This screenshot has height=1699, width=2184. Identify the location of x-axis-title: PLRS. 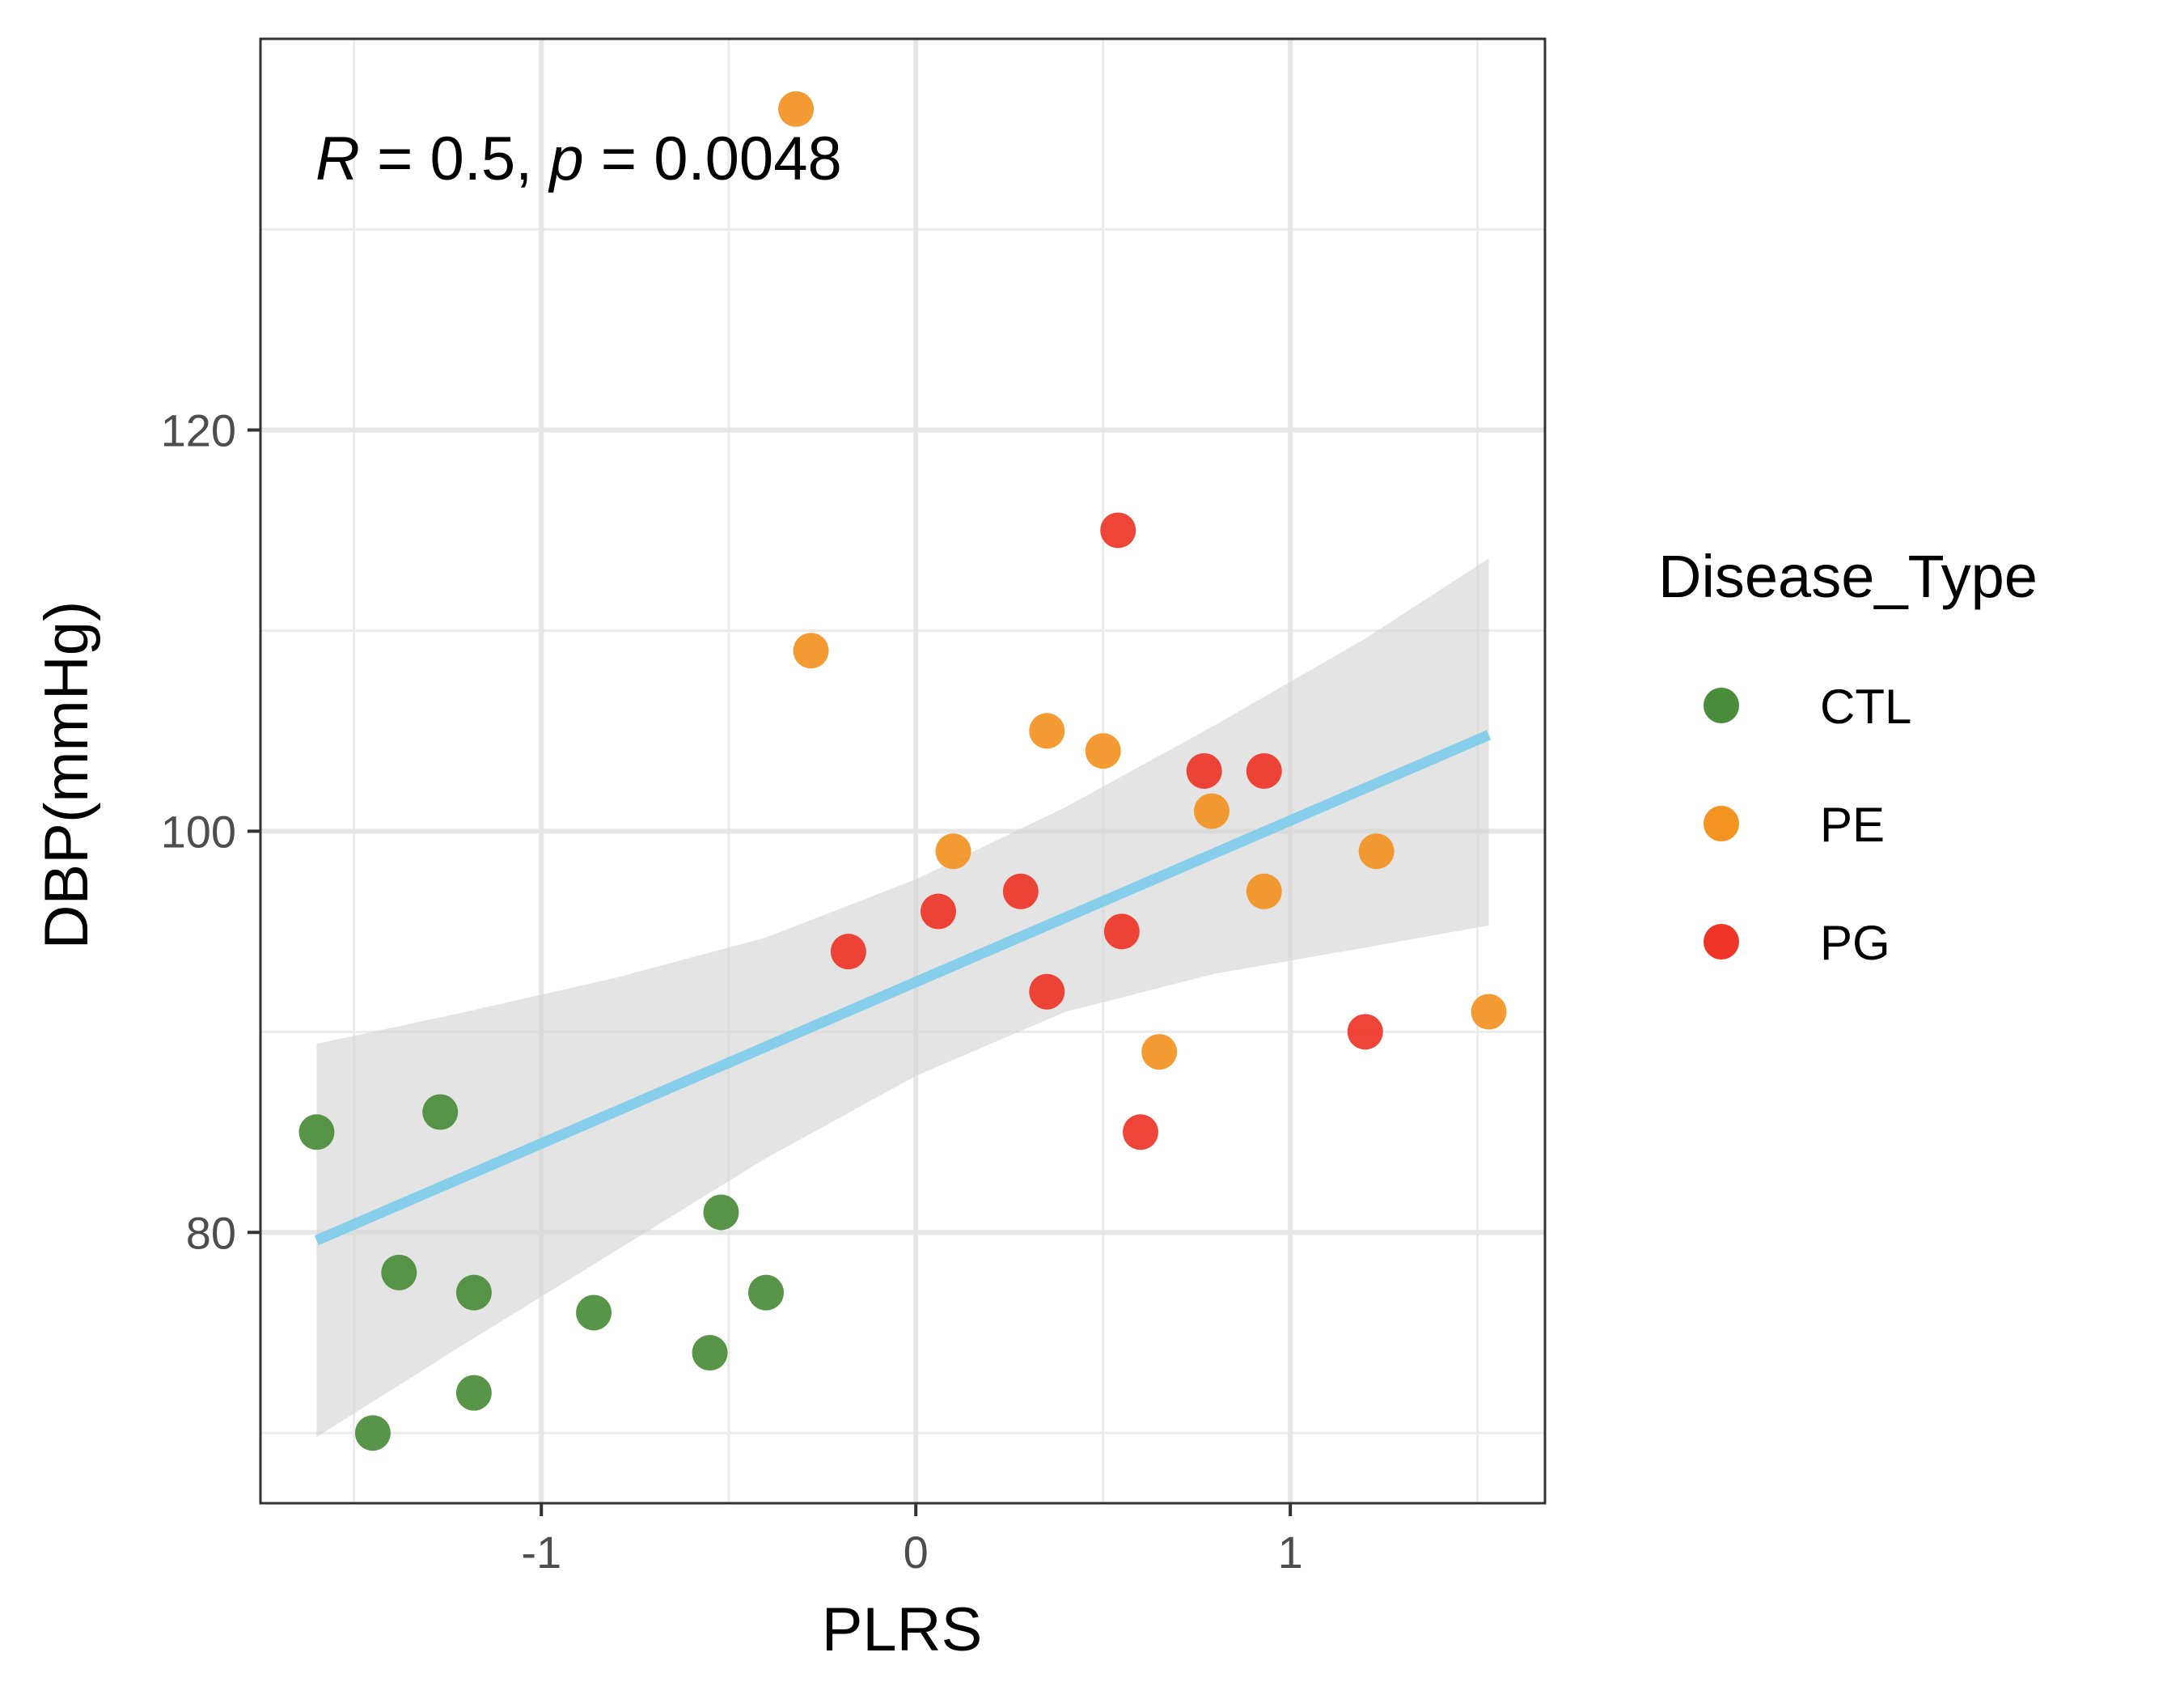
(903, 1629).